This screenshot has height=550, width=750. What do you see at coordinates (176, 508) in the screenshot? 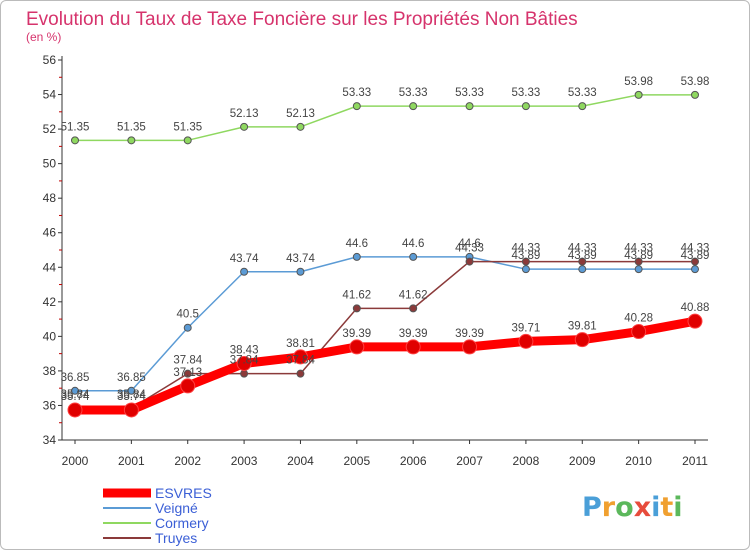
I see `legend-label-veign-: Veigné` at bounding box center [176, 508].